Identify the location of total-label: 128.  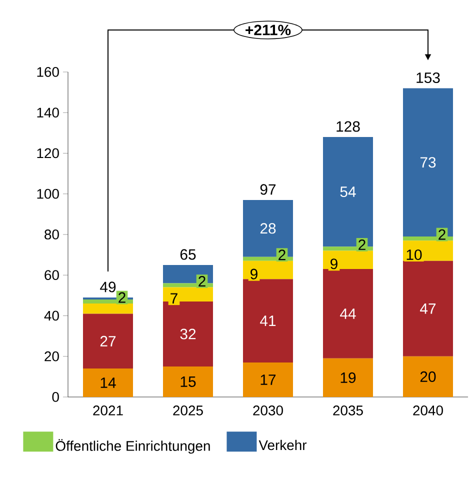
(348, 126).